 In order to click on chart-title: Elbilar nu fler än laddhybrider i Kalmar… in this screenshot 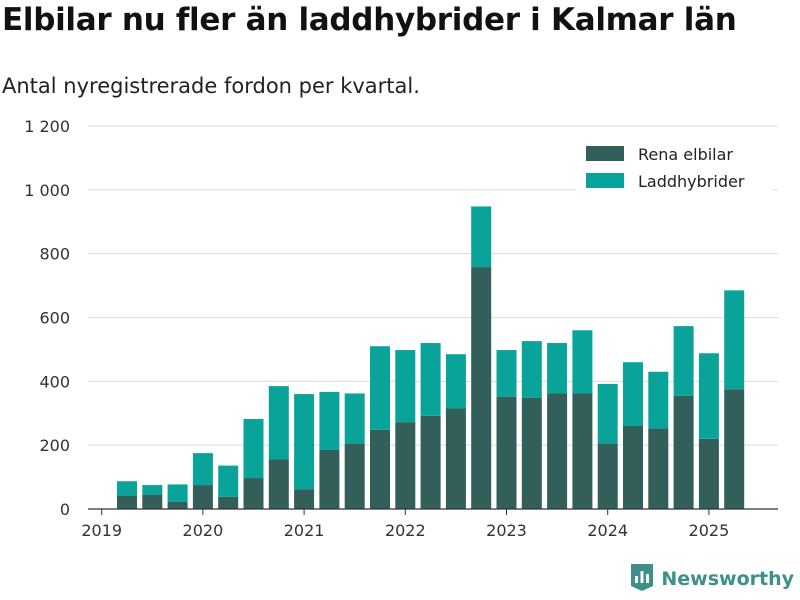, I will do `click(369, 20)`.